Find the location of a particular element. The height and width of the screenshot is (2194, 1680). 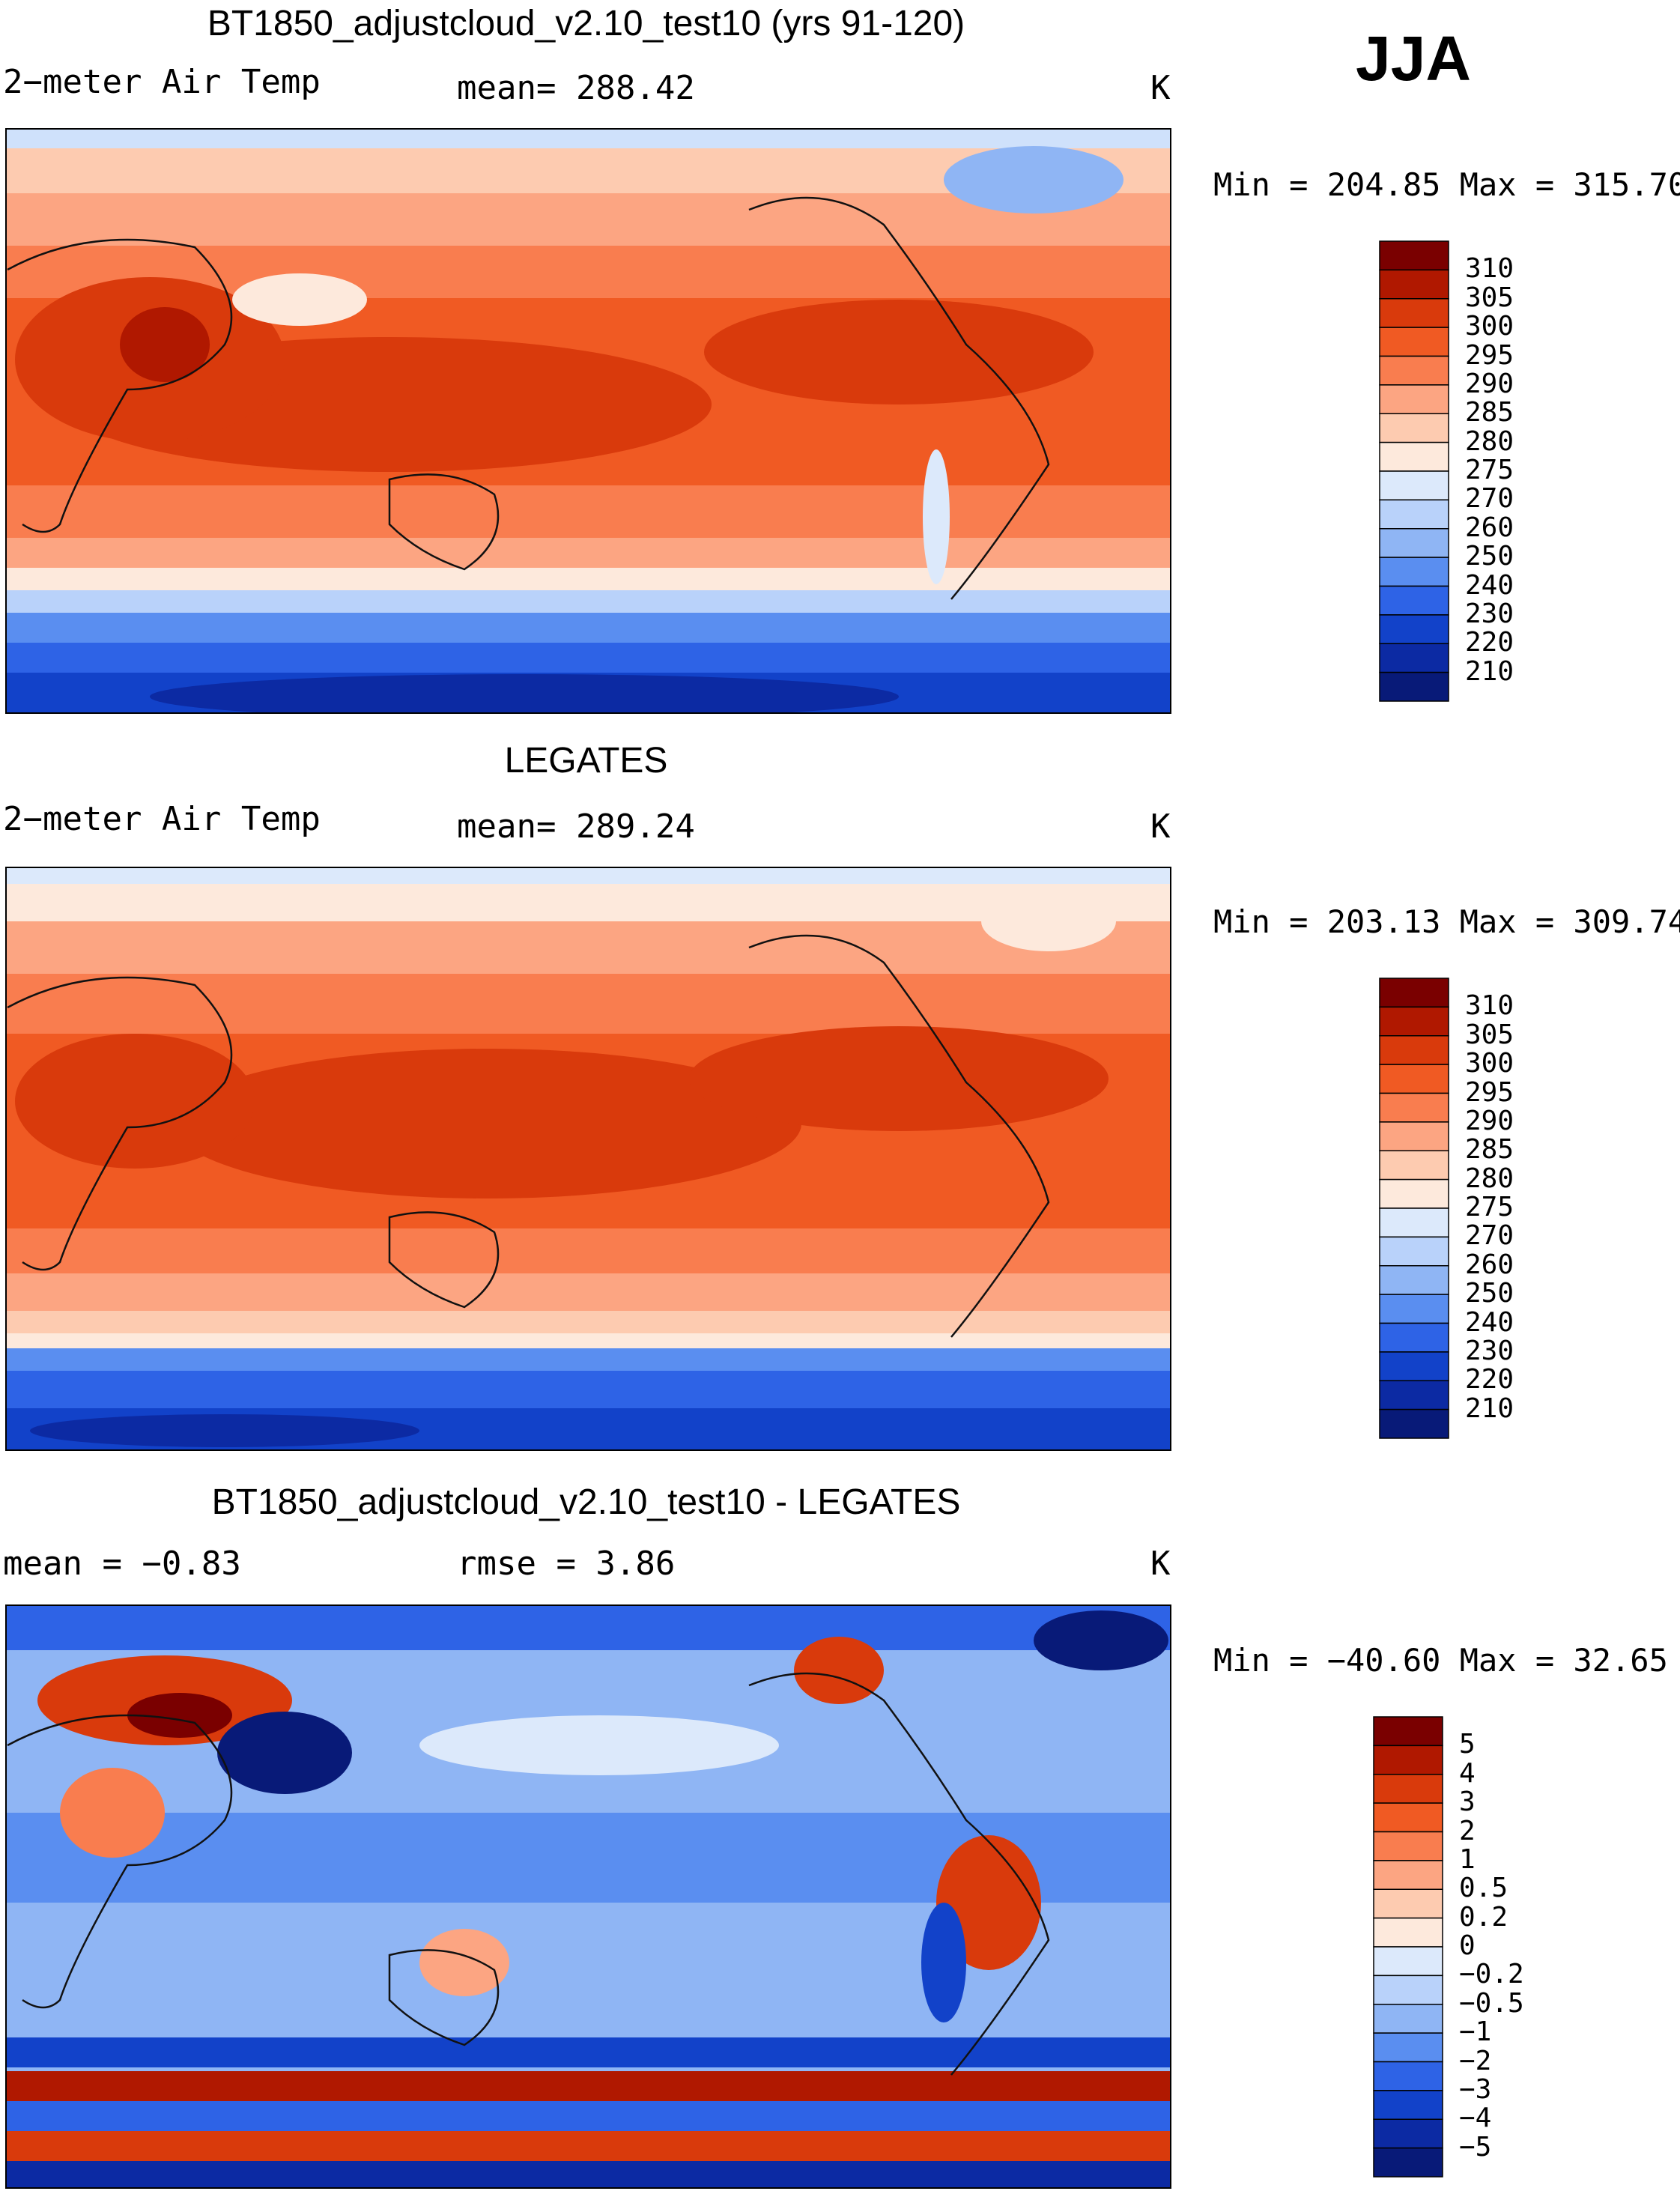

colorbar-tick-label: 3 is located at coordinates (1467, 1802).